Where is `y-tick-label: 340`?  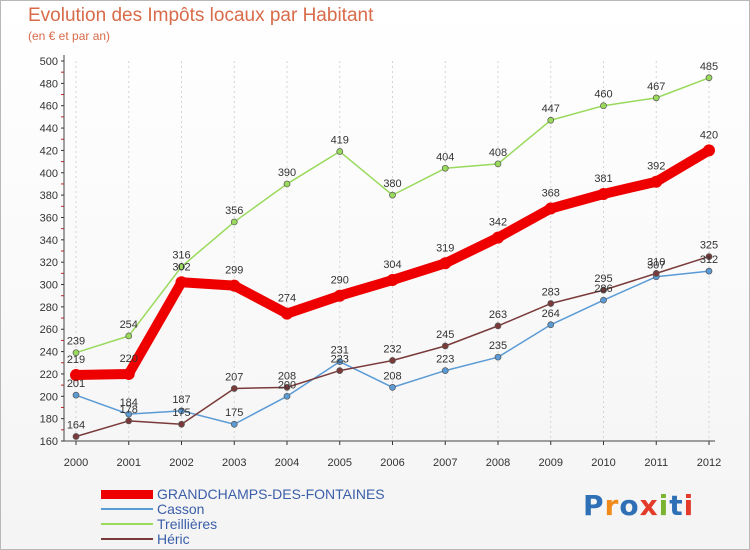 y-tick-label: 340 is located at coordinates (49, 241).